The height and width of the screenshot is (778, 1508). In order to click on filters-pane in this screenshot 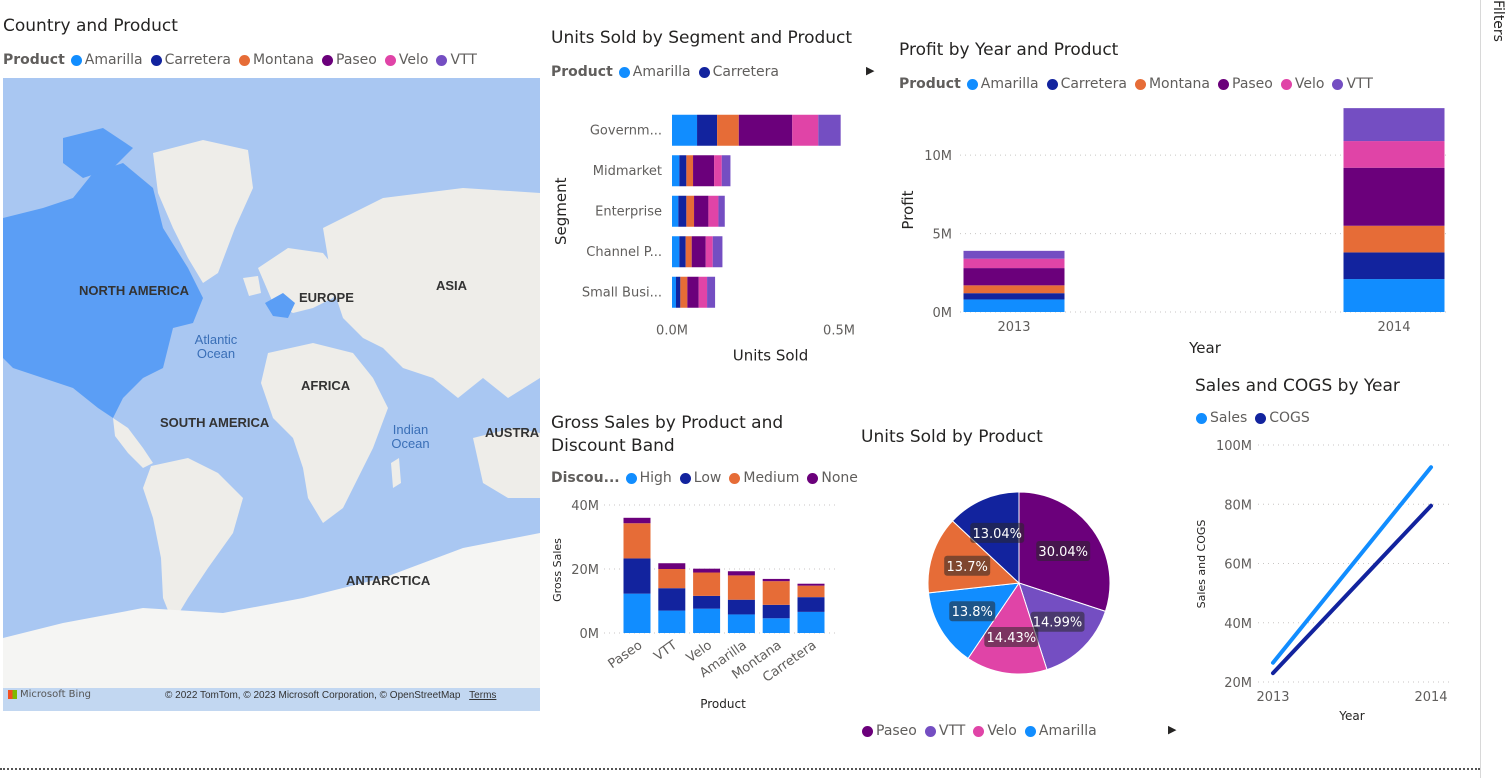, I will do `click(1494, 389)`.